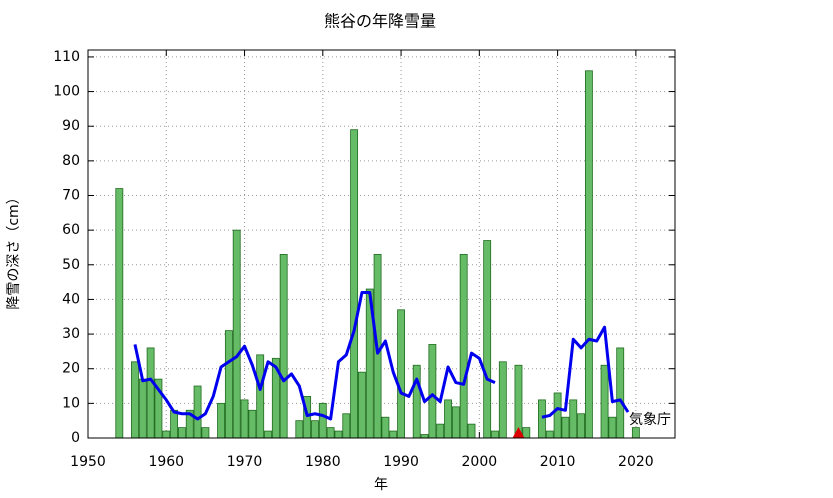  What do you see at coordinates (75, 438) in the screenshot?
I see `y-tick-label: 0` at bounding box center [75, 438].